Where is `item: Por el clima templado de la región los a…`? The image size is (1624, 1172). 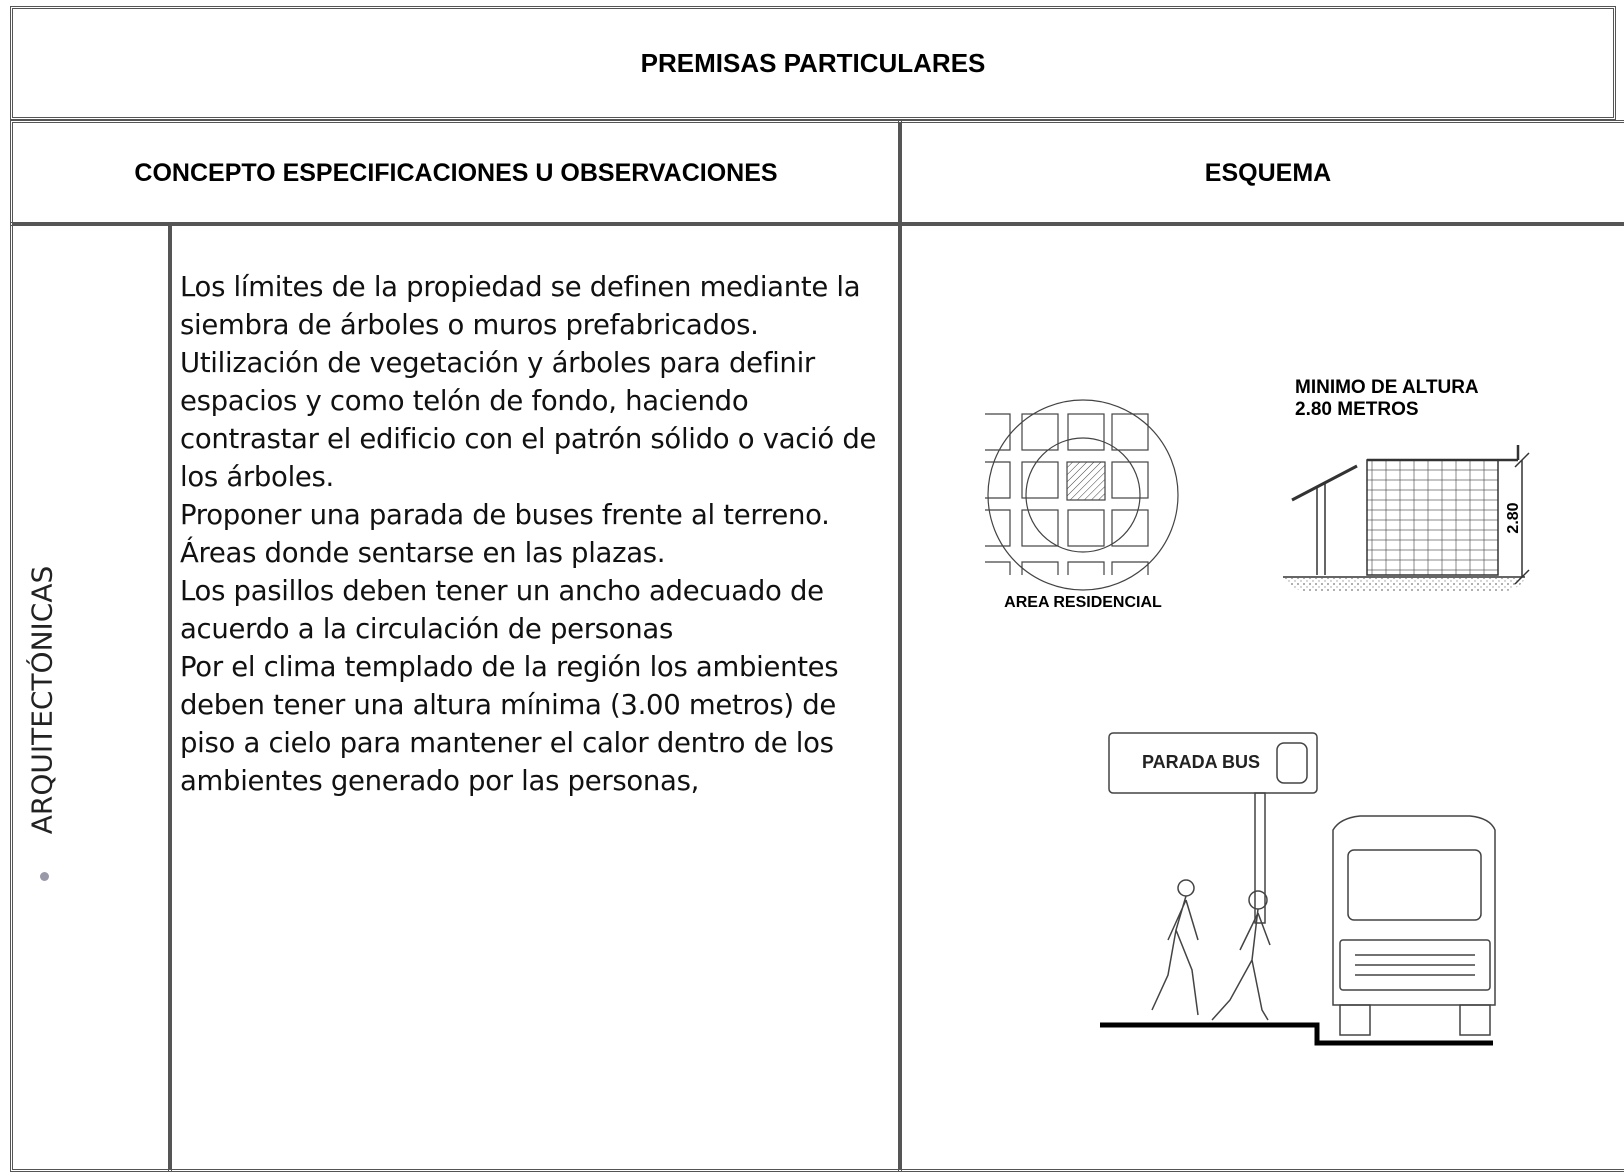
item: Por el clima templado de la región los a… is located at coordinates (509, 724).